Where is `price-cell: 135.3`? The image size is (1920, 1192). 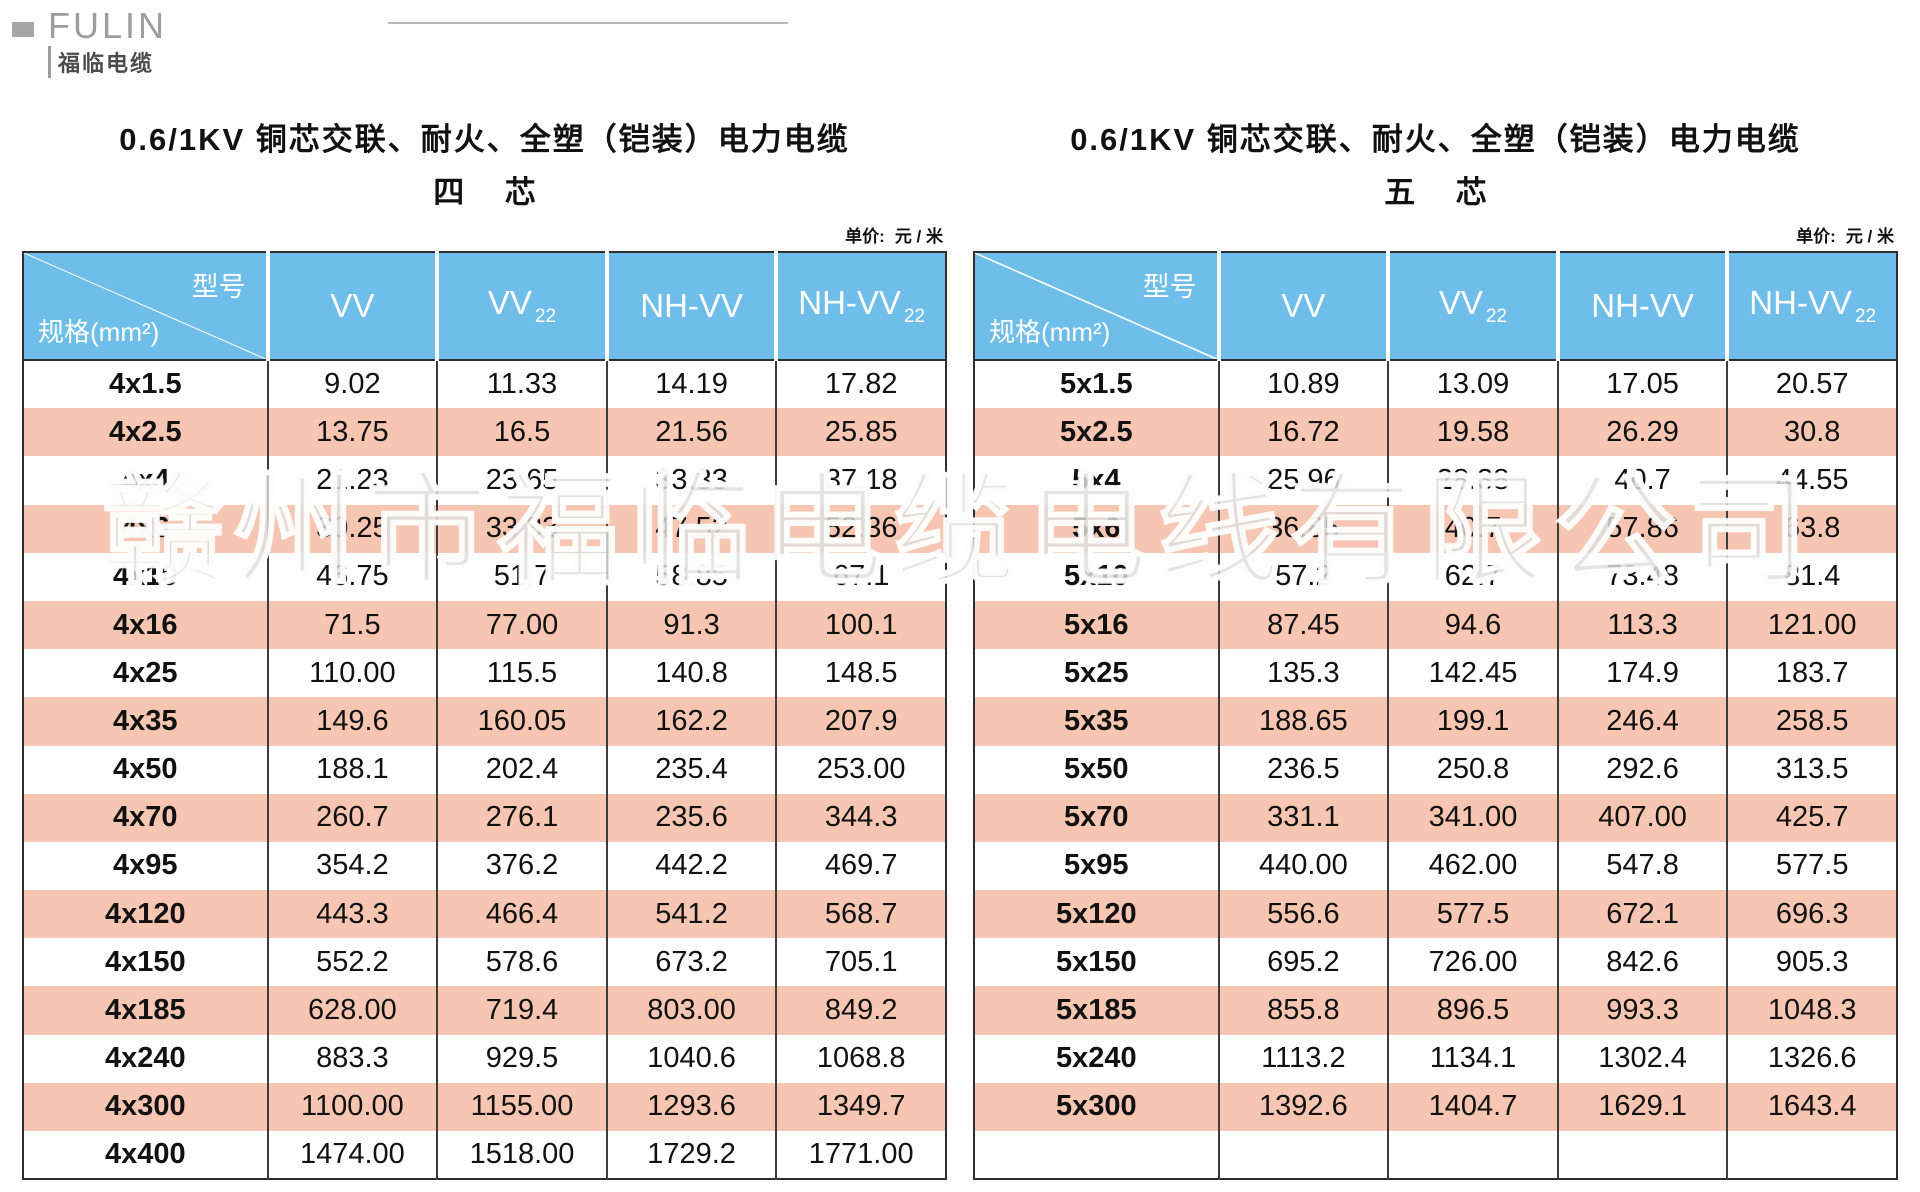 price-cell: 135.3 is located at coordinates (1304, 673).